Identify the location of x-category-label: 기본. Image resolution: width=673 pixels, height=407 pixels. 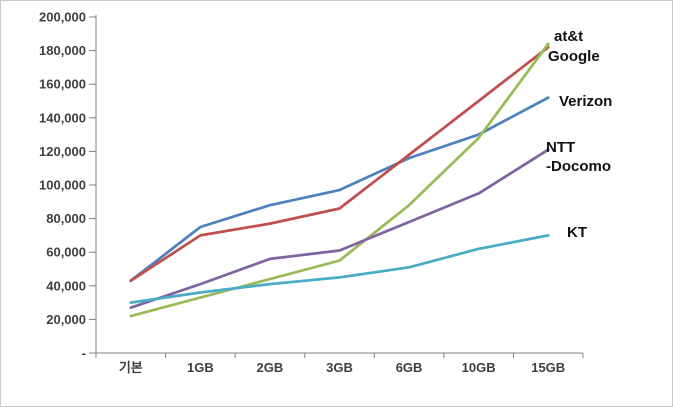
(131, 367).